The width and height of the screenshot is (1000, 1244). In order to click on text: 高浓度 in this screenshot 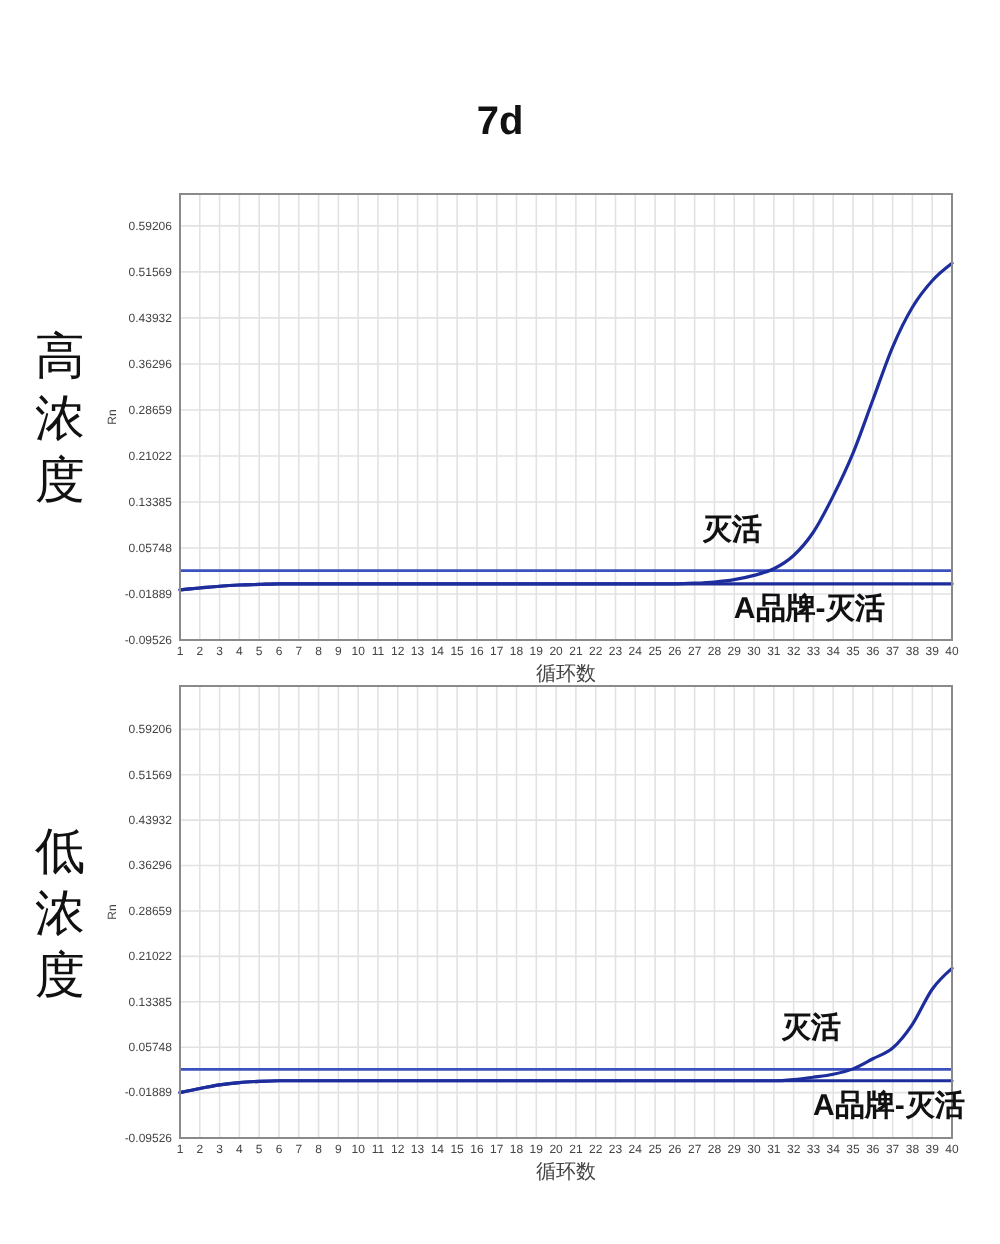, I will do `click(60, 418)`.